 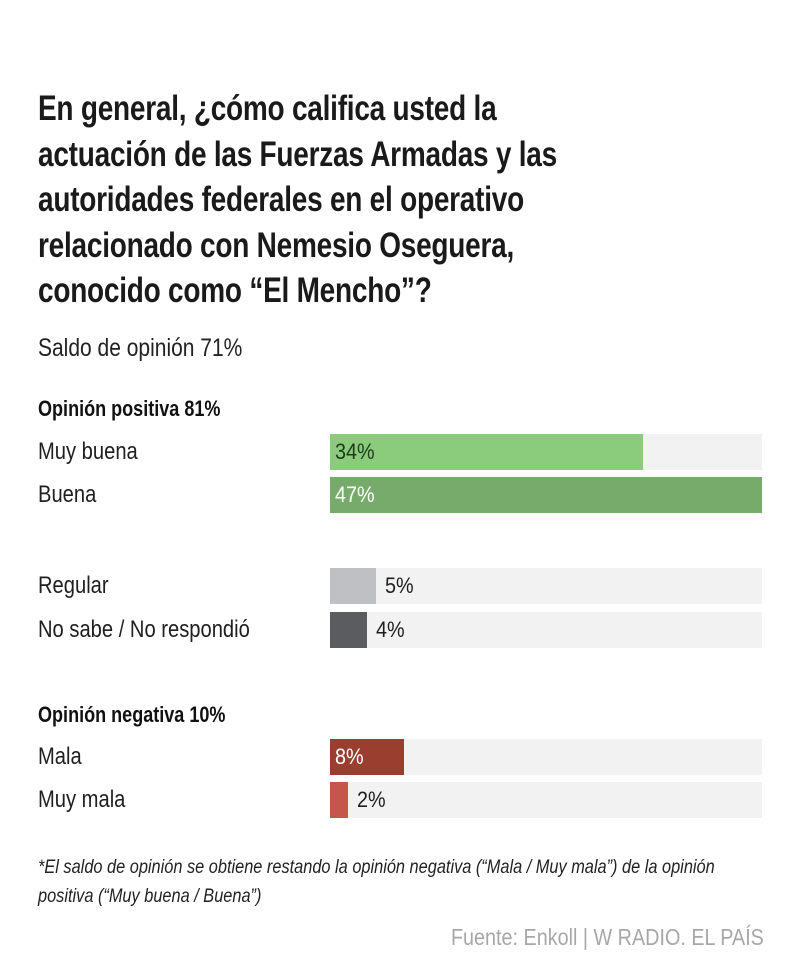 I want to click on title-line: autoridades federales en el operativo, so click(x=281, y=199).